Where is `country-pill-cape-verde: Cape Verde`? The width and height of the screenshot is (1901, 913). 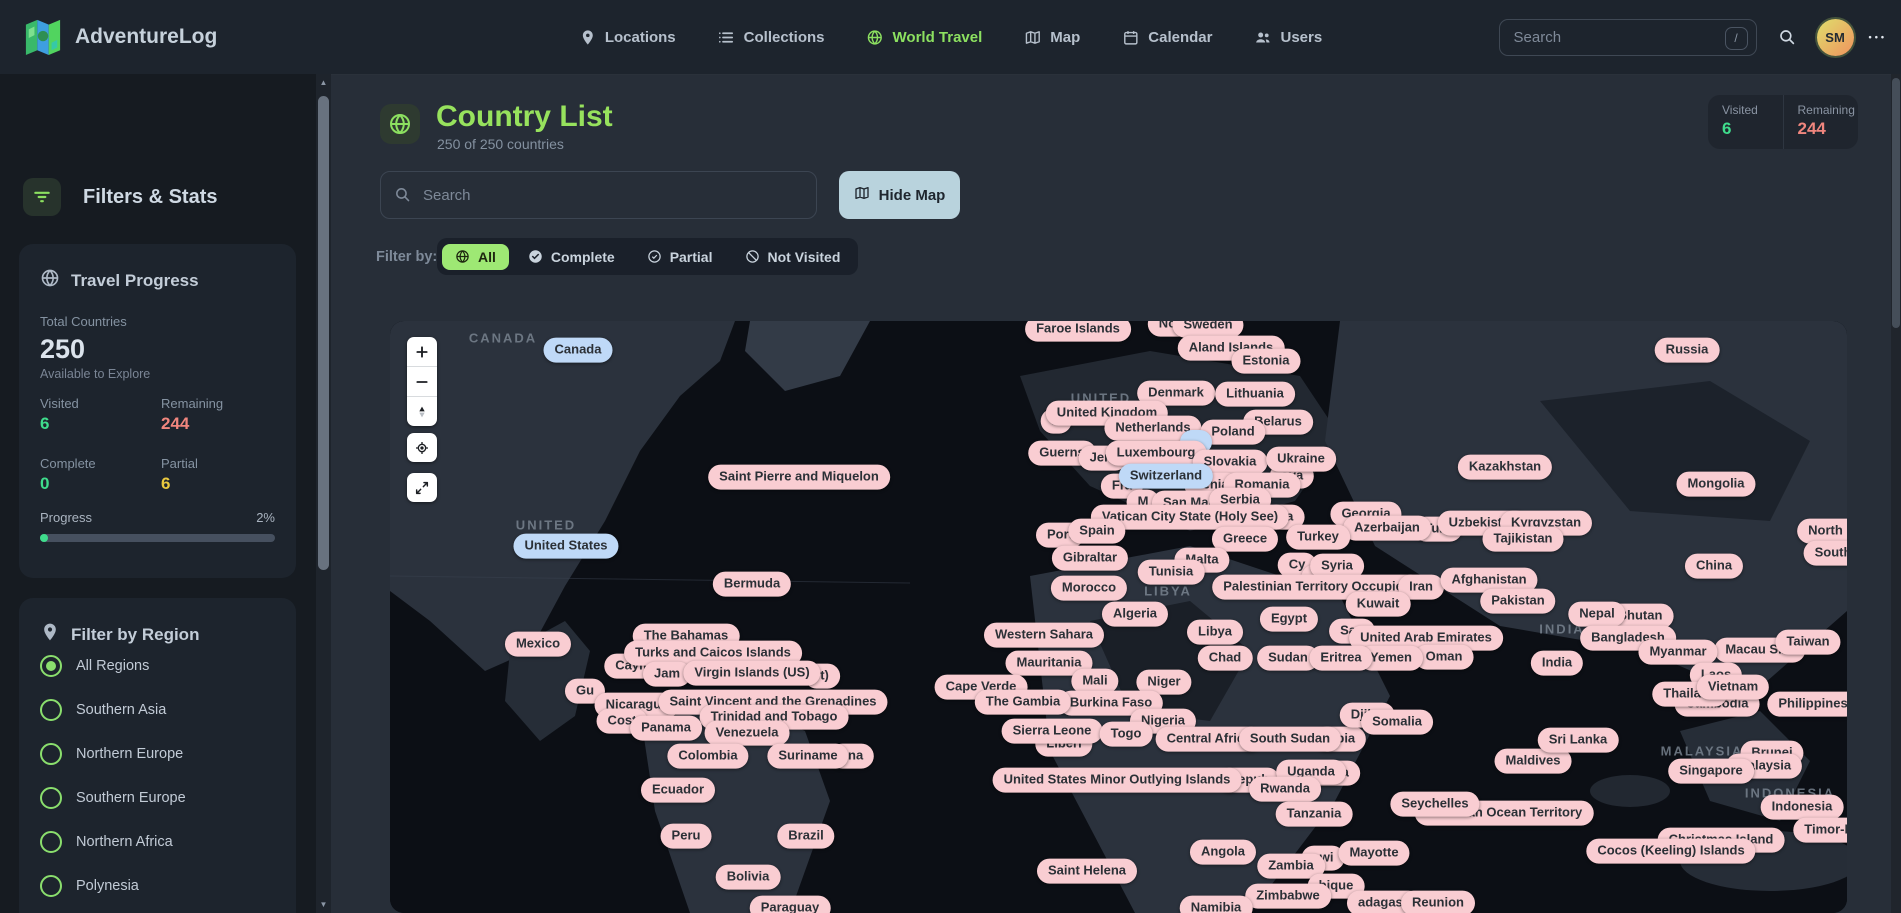 country-pill-cape-verde: Cape Verde is located at coordinates (981, 687).